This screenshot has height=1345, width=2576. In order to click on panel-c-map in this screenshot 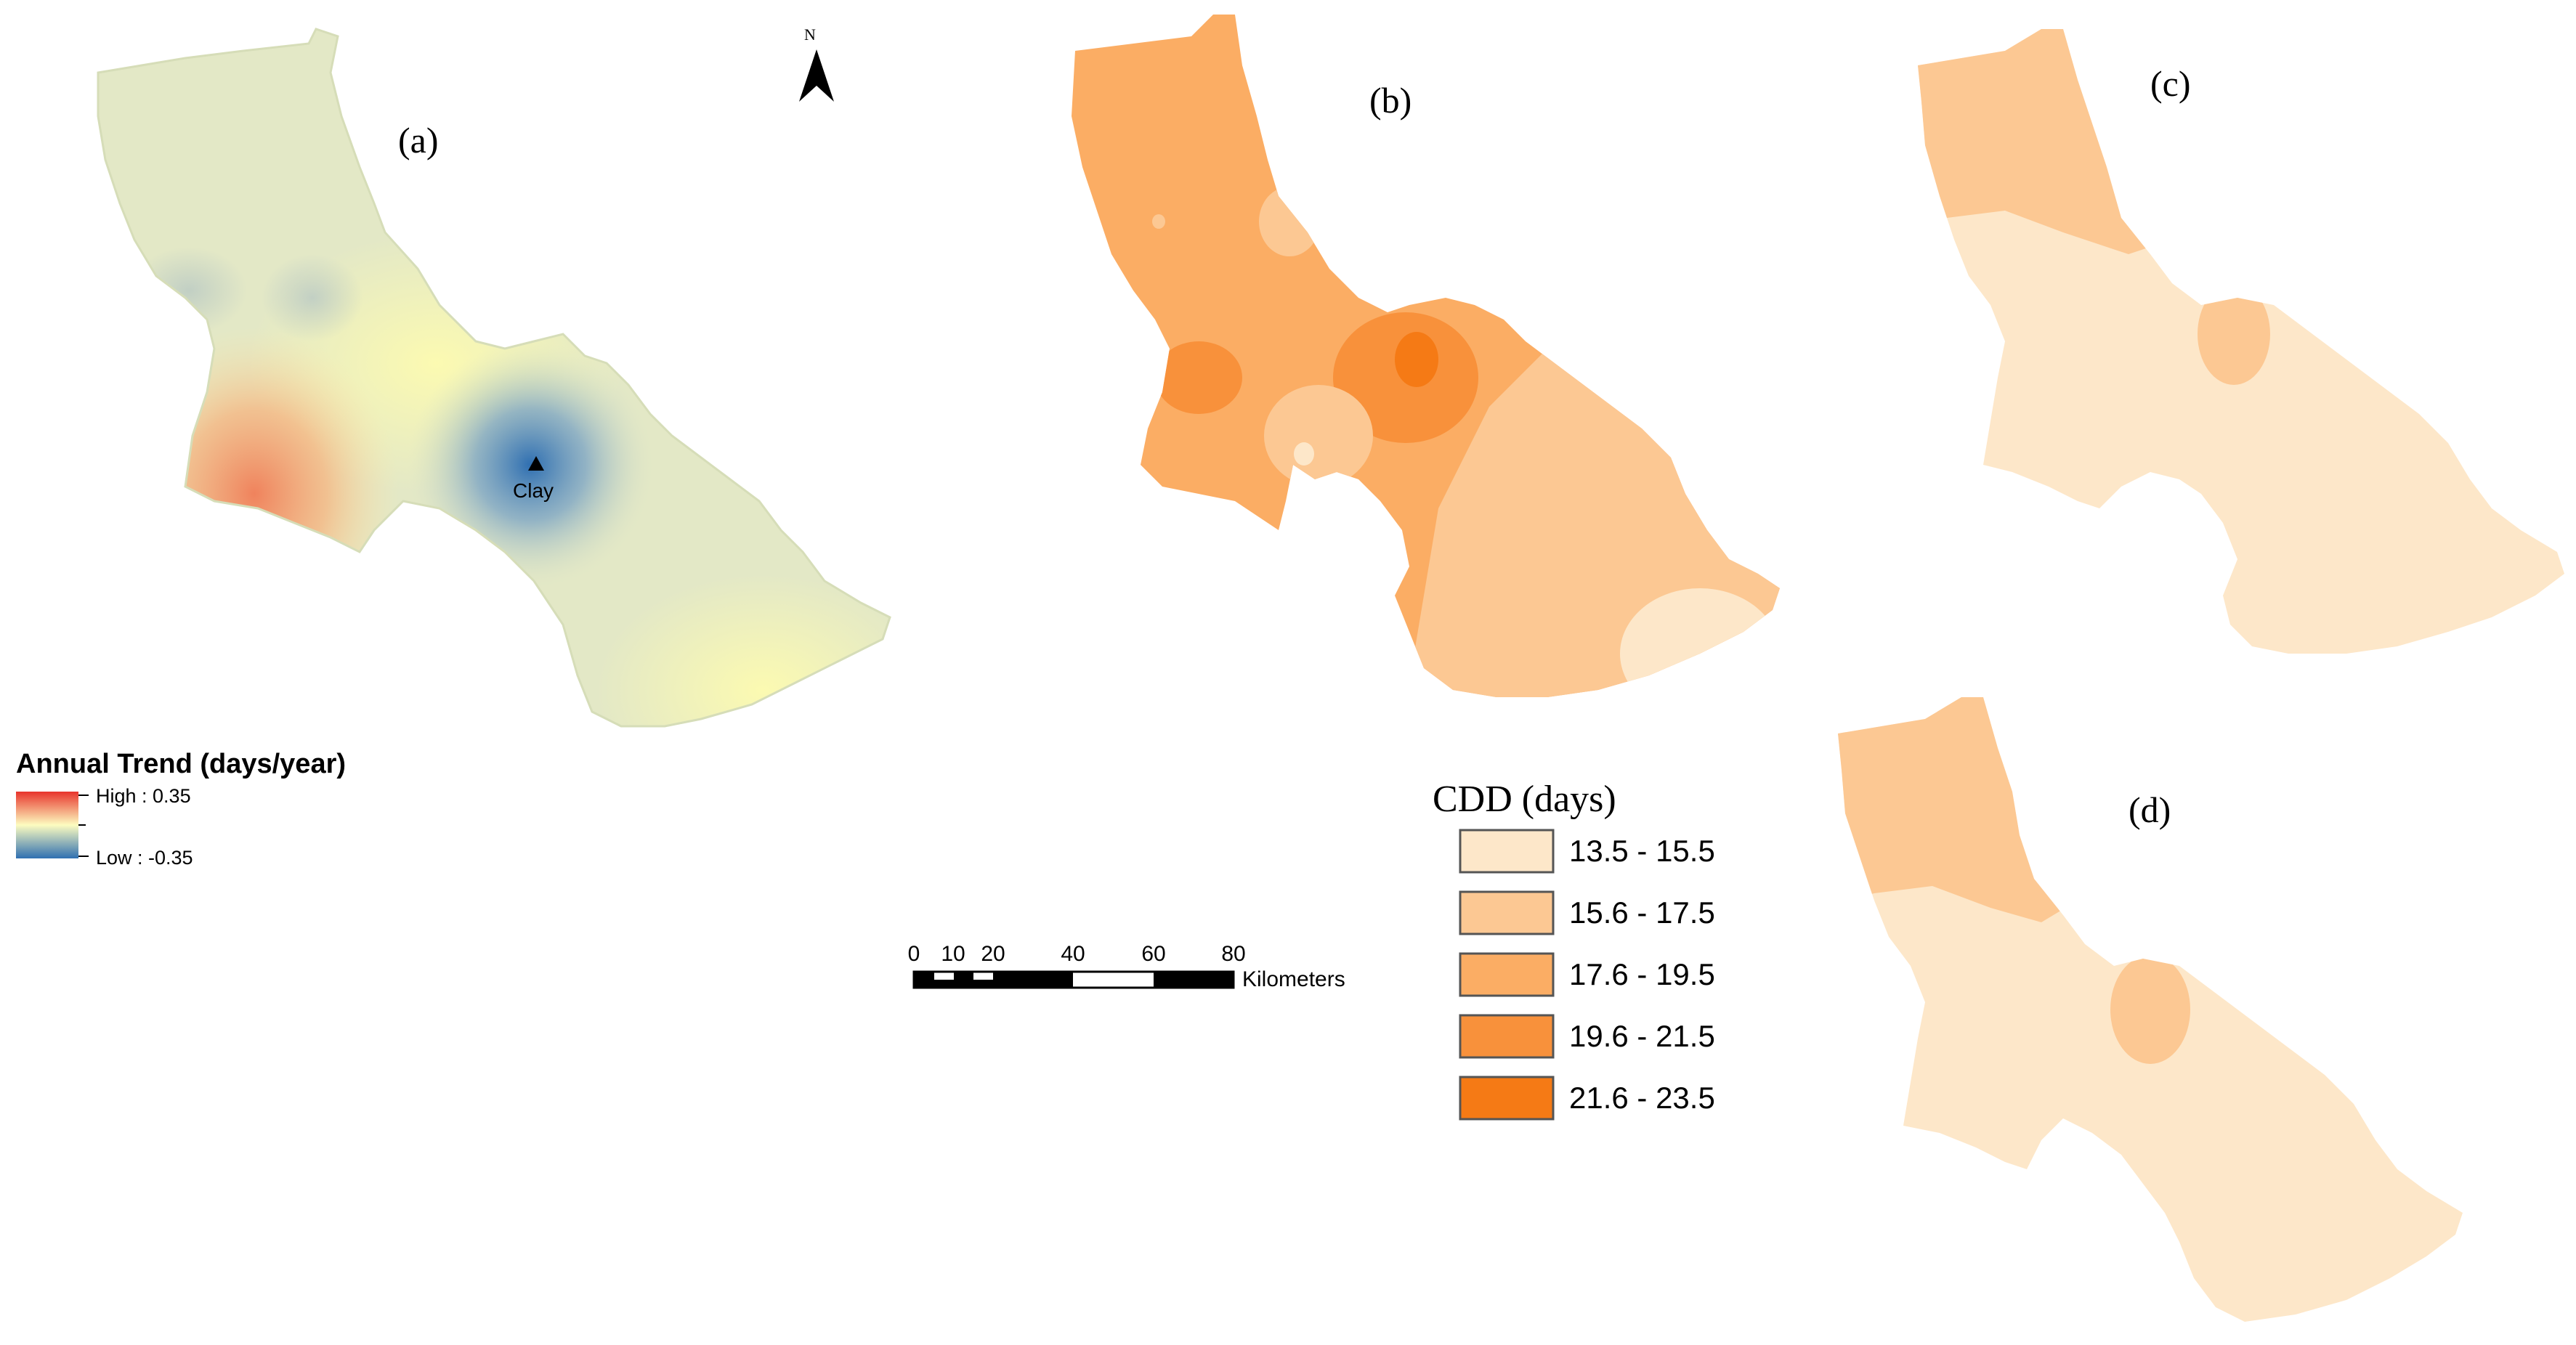, I will do `click(2241, 341)`.